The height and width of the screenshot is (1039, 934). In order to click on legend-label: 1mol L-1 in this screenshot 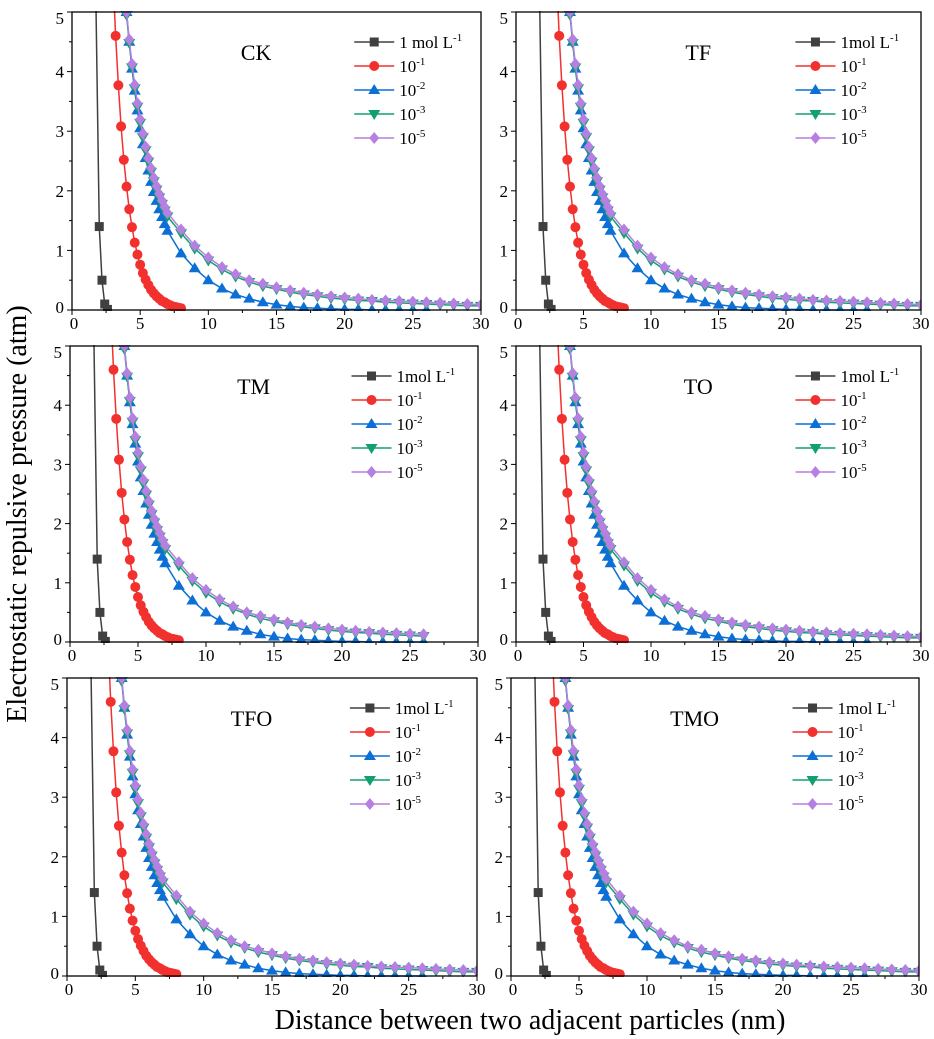, I will do `click(869, 376)`.